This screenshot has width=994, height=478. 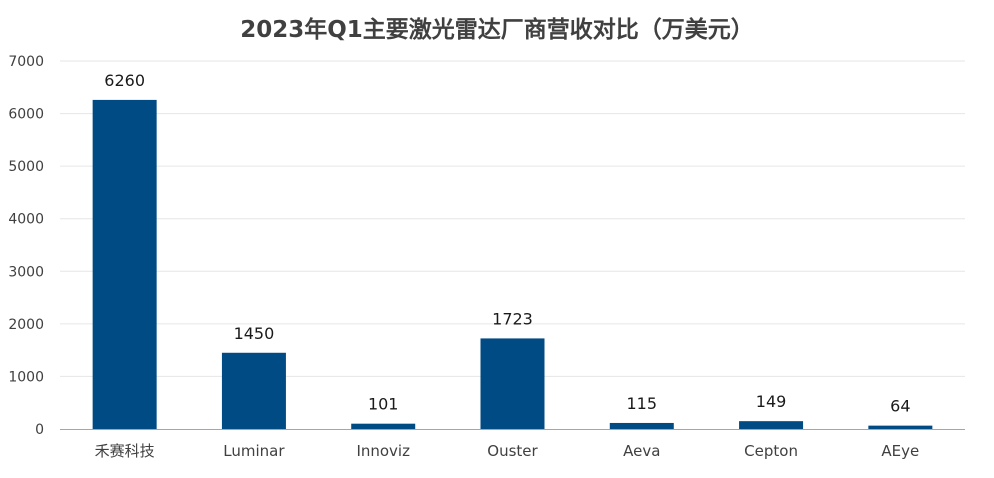 I want to click on data-label: 101, so click(x=383, y=404).